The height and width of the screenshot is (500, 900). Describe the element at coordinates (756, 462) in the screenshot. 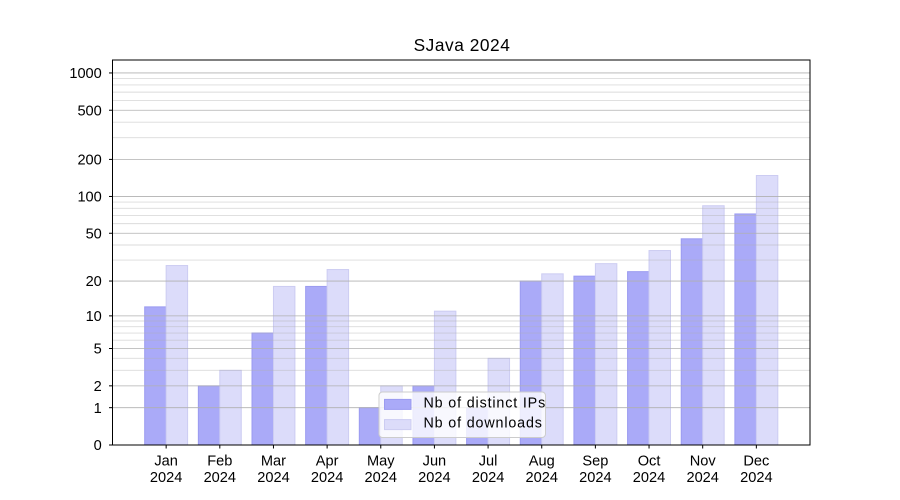

I see `svg-text: Dec` at that location.